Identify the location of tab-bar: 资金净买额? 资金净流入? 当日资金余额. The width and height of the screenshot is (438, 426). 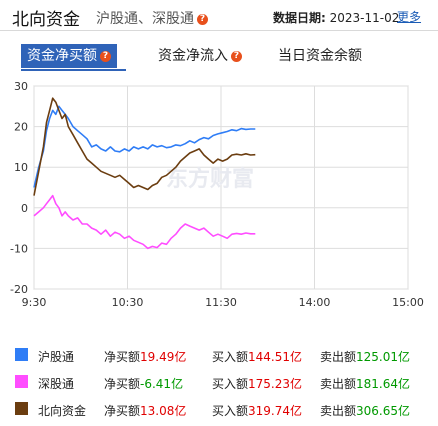
(219, 56).